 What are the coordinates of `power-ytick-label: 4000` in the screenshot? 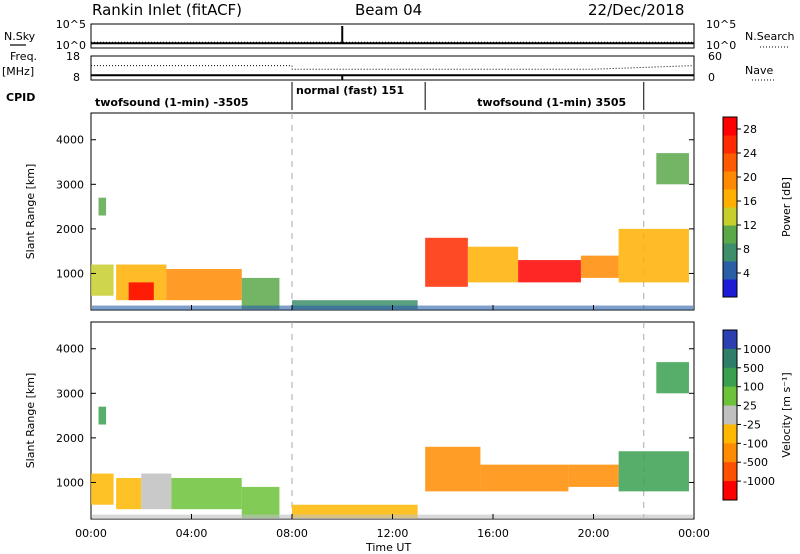 It's located at (70, 140).